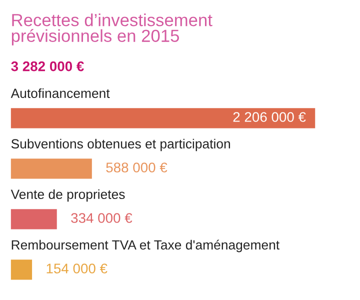 This screenshot has width=360, height=300. I want to click on data-label: 588 000 €, so click(137, 167).